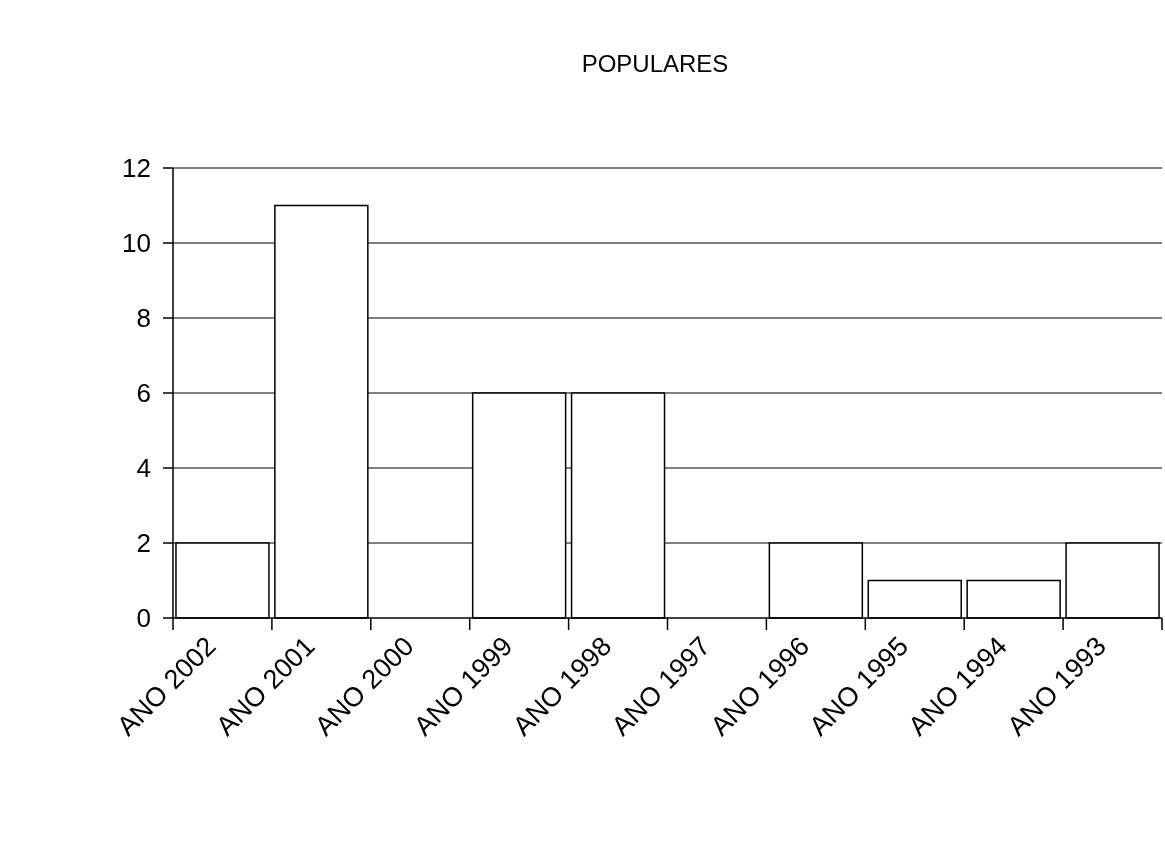  What do you see at coordinates (143, 318) in the screenshot?
I see `y-tick-label: 8` at bounding box center [143, 318].